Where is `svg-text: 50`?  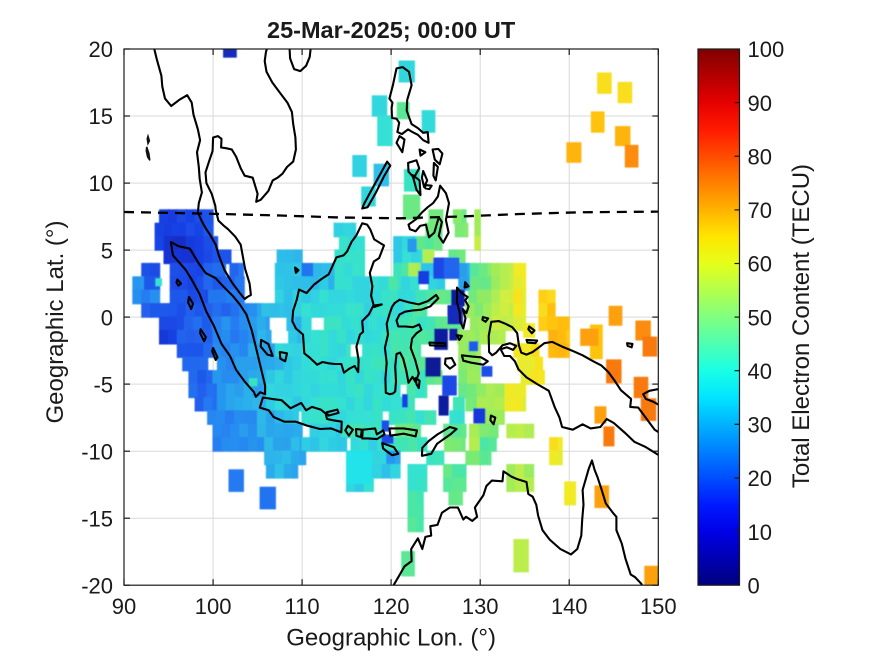
svg-text: 50 is located at coordinates (760, 317).